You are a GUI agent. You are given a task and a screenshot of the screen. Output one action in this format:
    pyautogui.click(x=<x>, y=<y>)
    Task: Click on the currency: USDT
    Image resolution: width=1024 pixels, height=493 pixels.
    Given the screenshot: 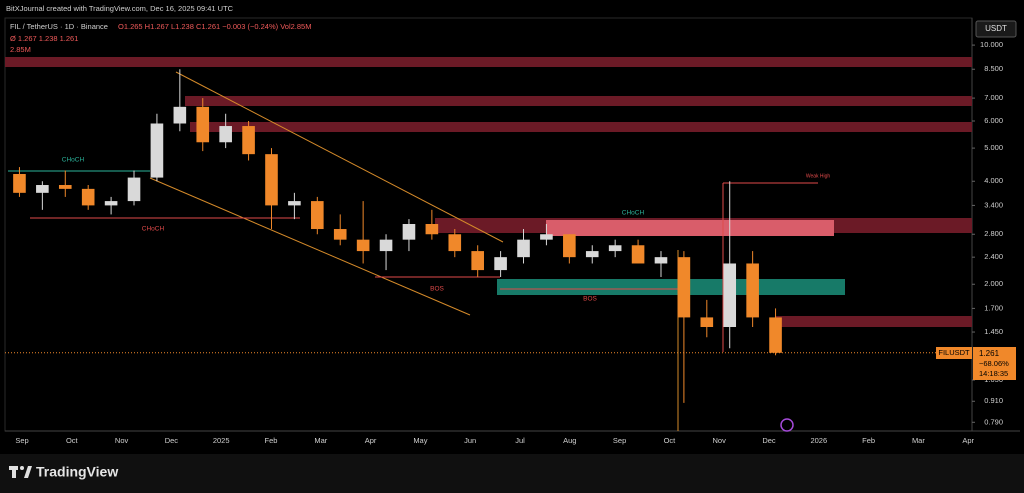 What is the action you would take?
    pyautogui.click(x=996, y=28)
    